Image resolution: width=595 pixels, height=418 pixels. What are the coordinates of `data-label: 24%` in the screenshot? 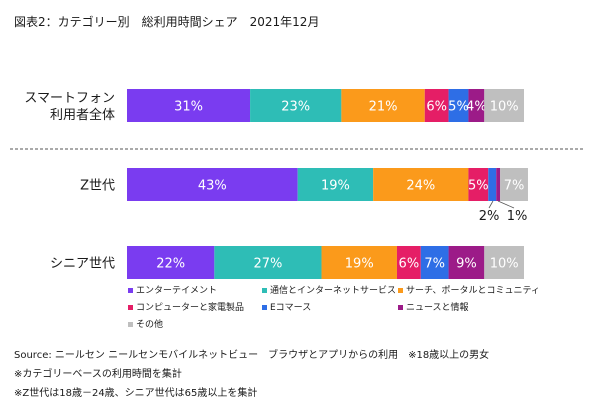 It's located at (420, 186).